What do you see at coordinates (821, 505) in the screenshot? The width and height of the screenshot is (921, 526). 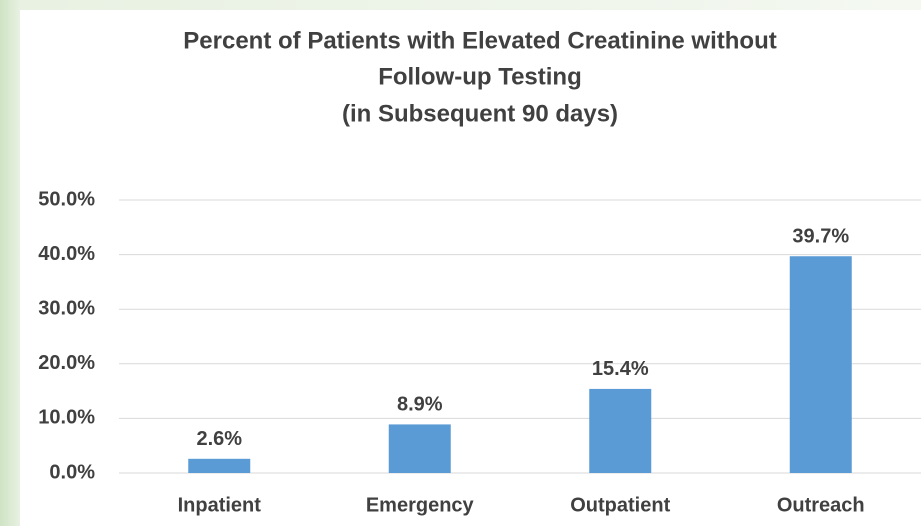 I see `x-tick-label: Outreach` at bounding box center [821, 505].